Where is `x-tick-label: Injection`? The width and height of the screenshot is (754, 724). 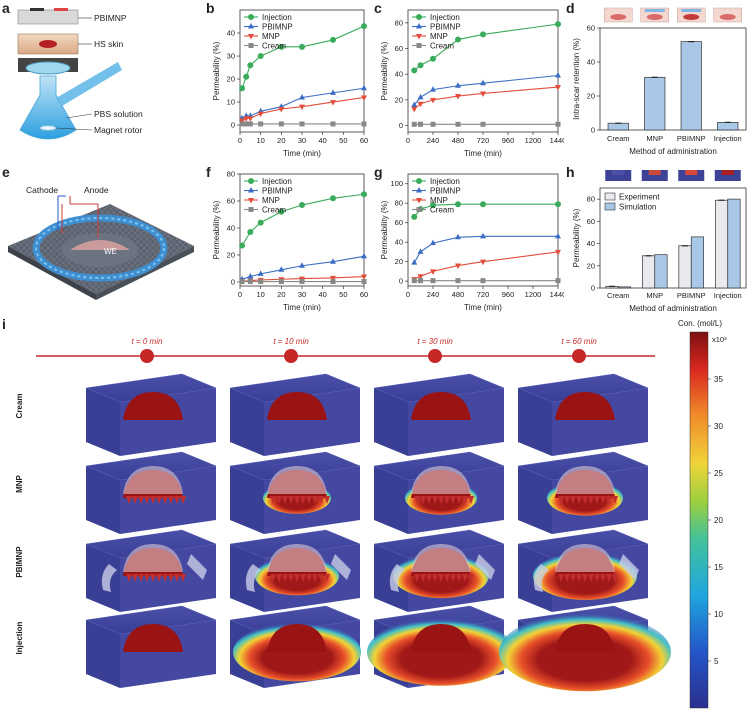
x-tick-label: Injection is located at coordinates (728, 295).